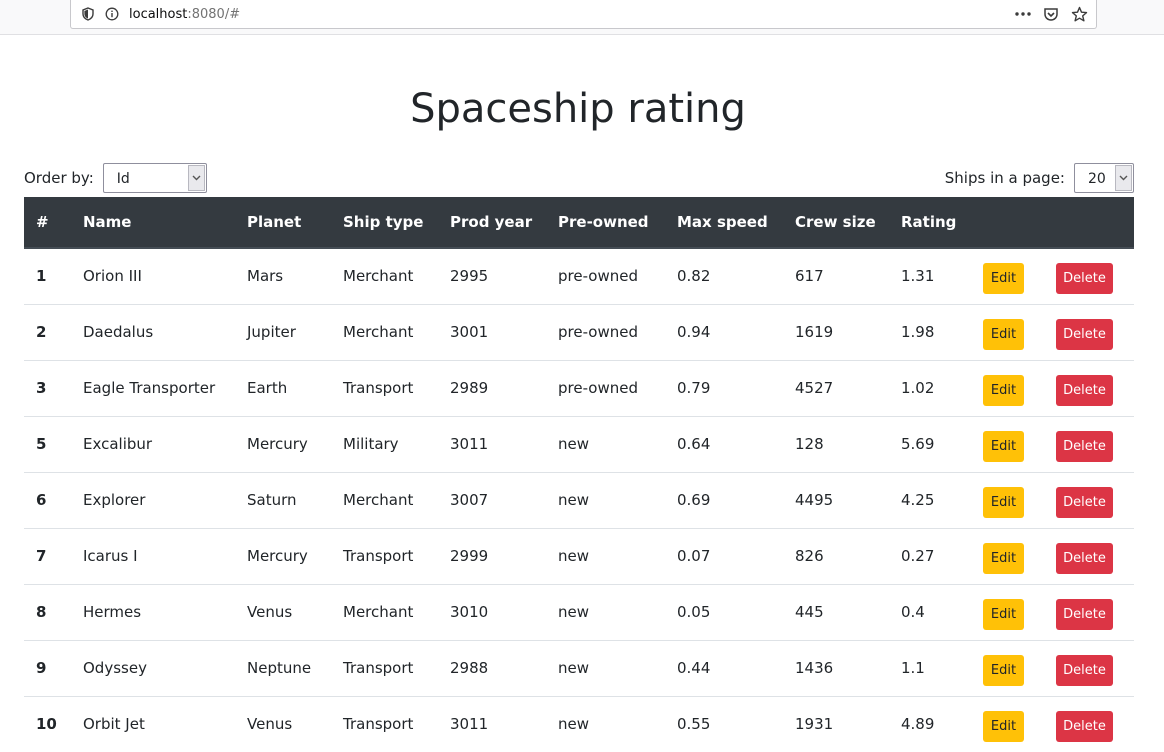  What do you see at coordinates (153, 223) in the screenshot?
I see `header-name: Name` at bounding box center [153, 223].